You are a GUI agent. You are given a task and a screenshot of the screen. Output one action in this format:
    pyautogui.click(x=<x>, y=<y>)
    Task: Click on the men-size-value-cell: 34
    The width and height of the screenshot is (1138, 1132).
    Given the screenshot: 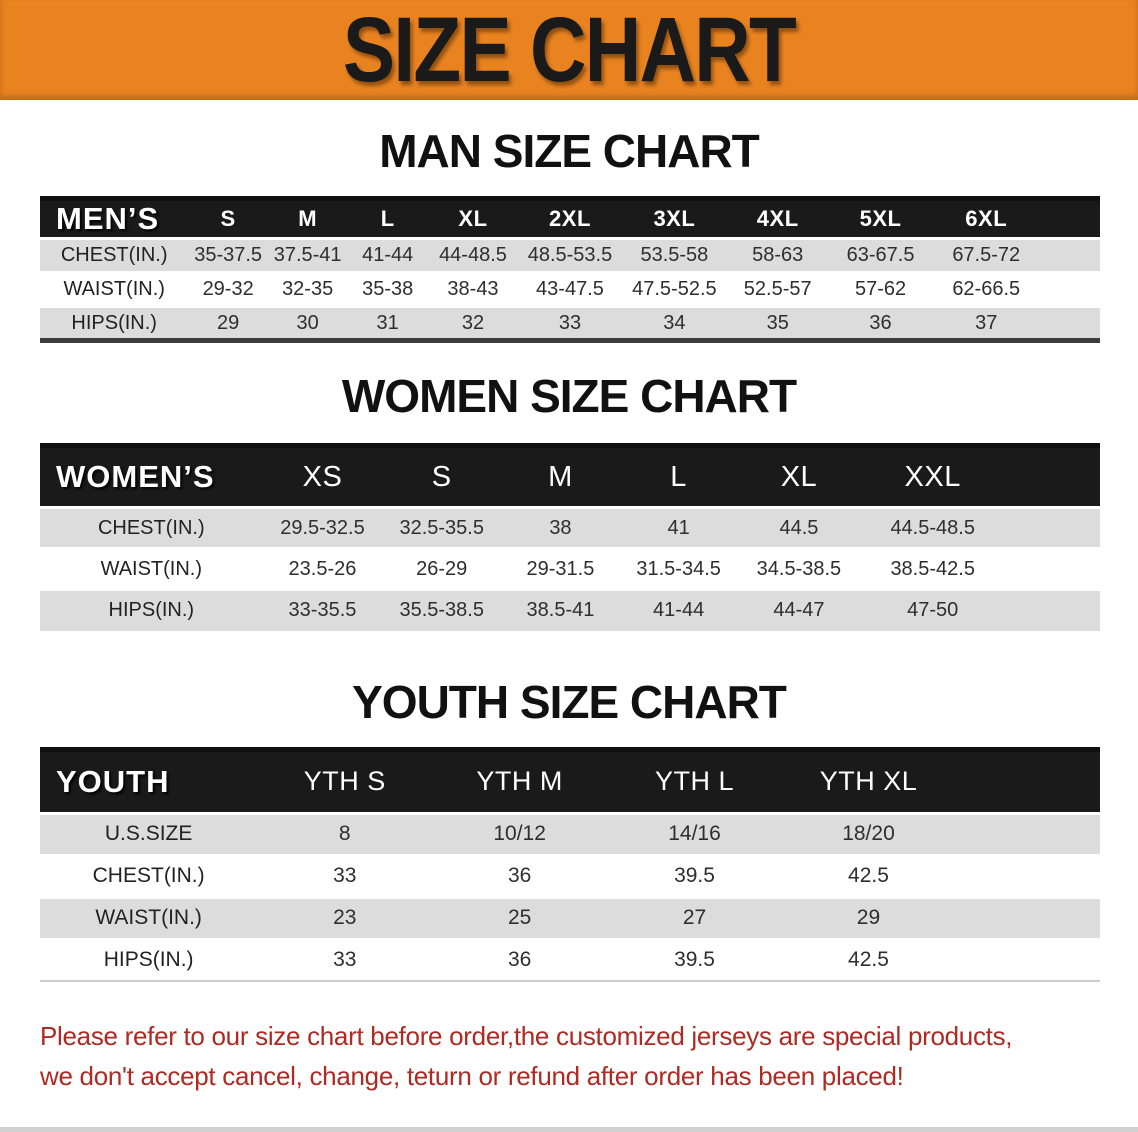 What is the action you would take?
    pyautogui.click(x=674, y=323)
    